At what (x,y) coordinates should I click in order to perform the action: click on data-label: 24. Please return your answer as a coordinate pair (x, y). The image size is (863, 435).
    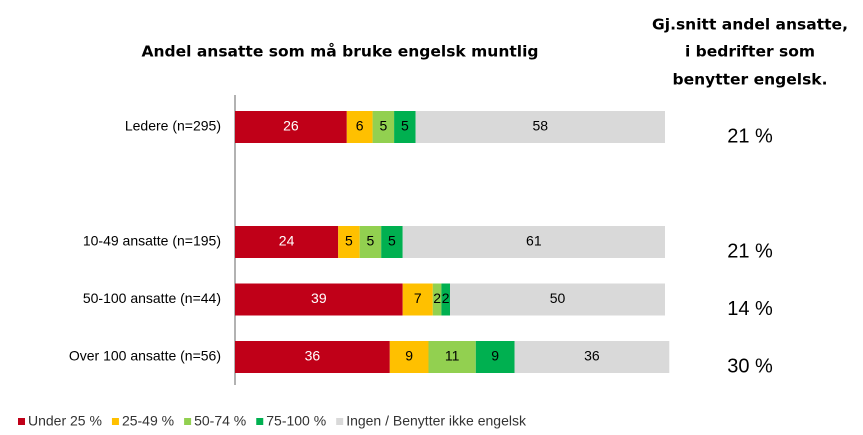
    Looking at the image, I should click on (287, 241).